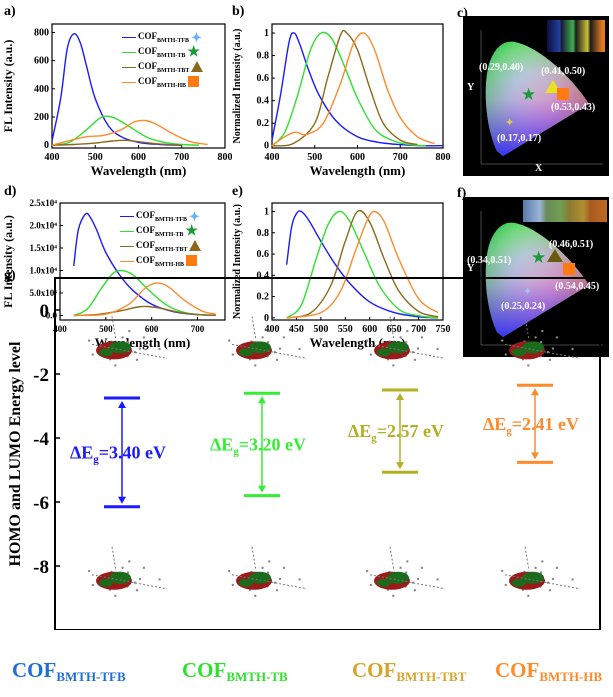  Describe the element at coordinates (529, 94) in the screenshot. I see `star-marker-tb-c: ★` at that location.